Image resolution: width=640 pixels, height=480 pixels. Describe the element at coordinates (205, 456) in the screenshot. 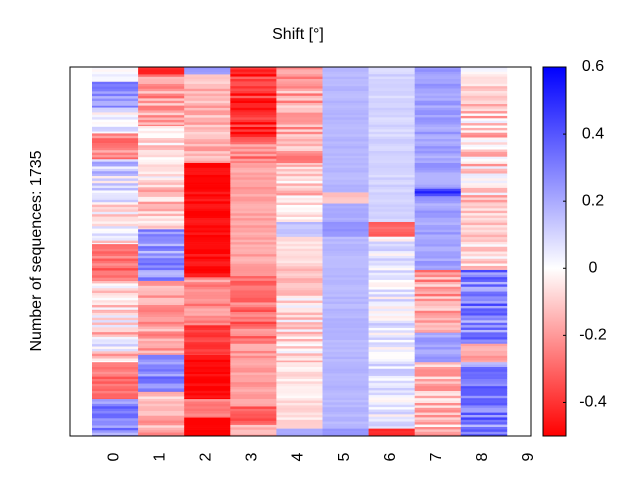

I see `x-tick-label: 2` at that location.